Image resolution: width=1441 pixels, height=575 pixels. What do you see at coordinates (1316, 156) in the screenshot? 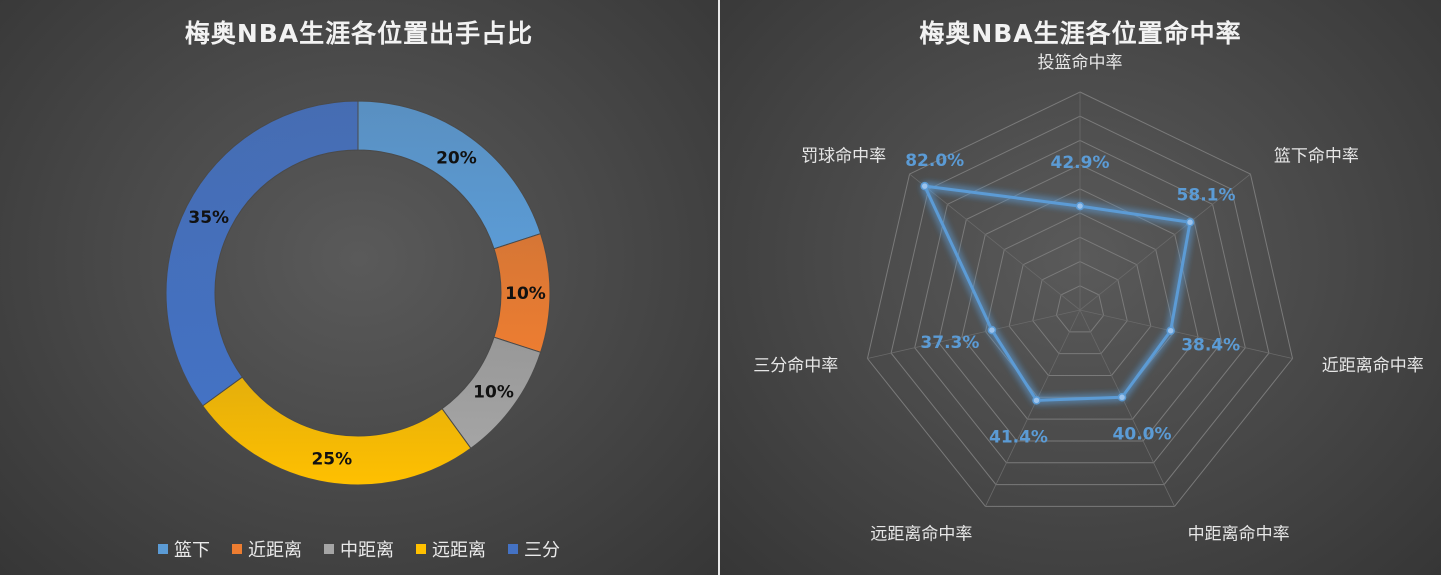
I see `radar-category-label: 篮下命中率` at bounding box center [1316, 156].